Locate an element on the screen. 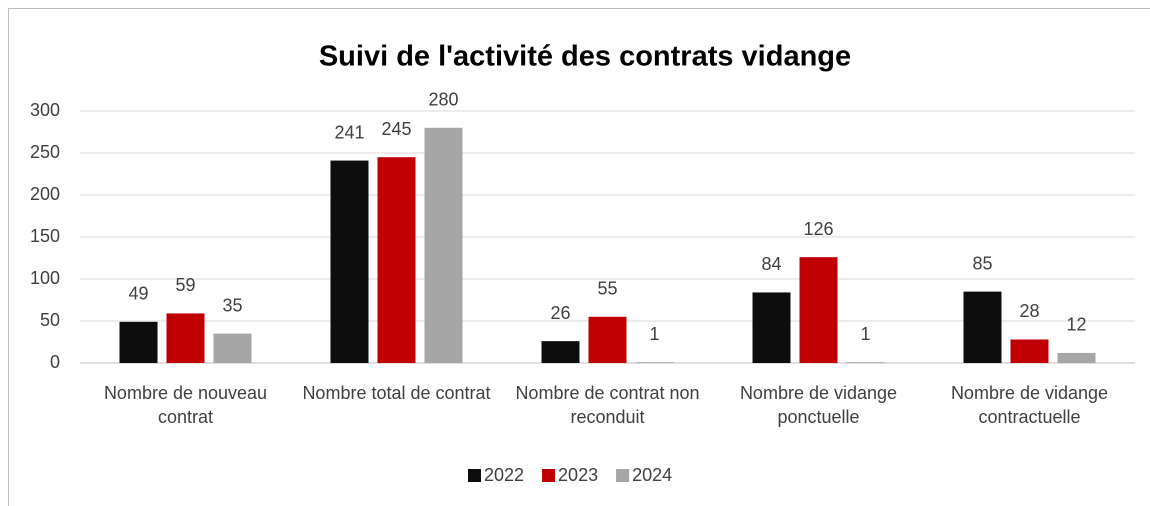  x-tick-label: Nombre de vidange ponctuelle is located at coordinates (818, 405).